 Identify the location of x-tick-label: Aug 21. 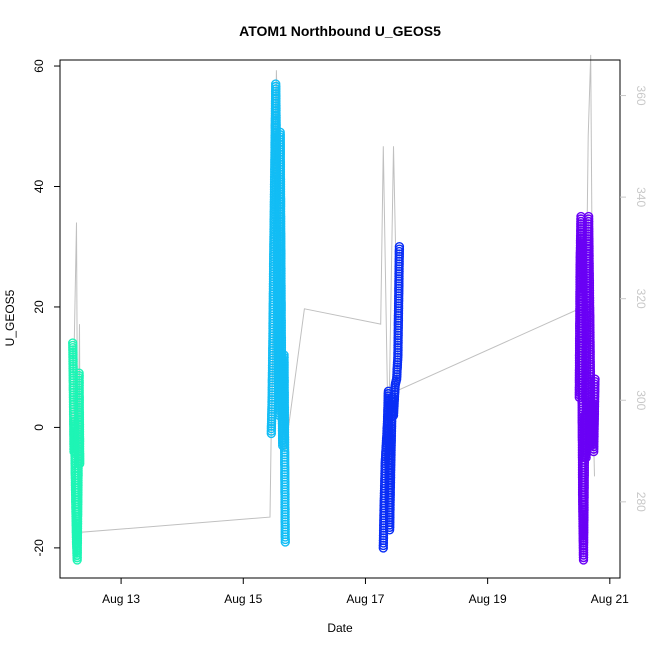
(610, 599).